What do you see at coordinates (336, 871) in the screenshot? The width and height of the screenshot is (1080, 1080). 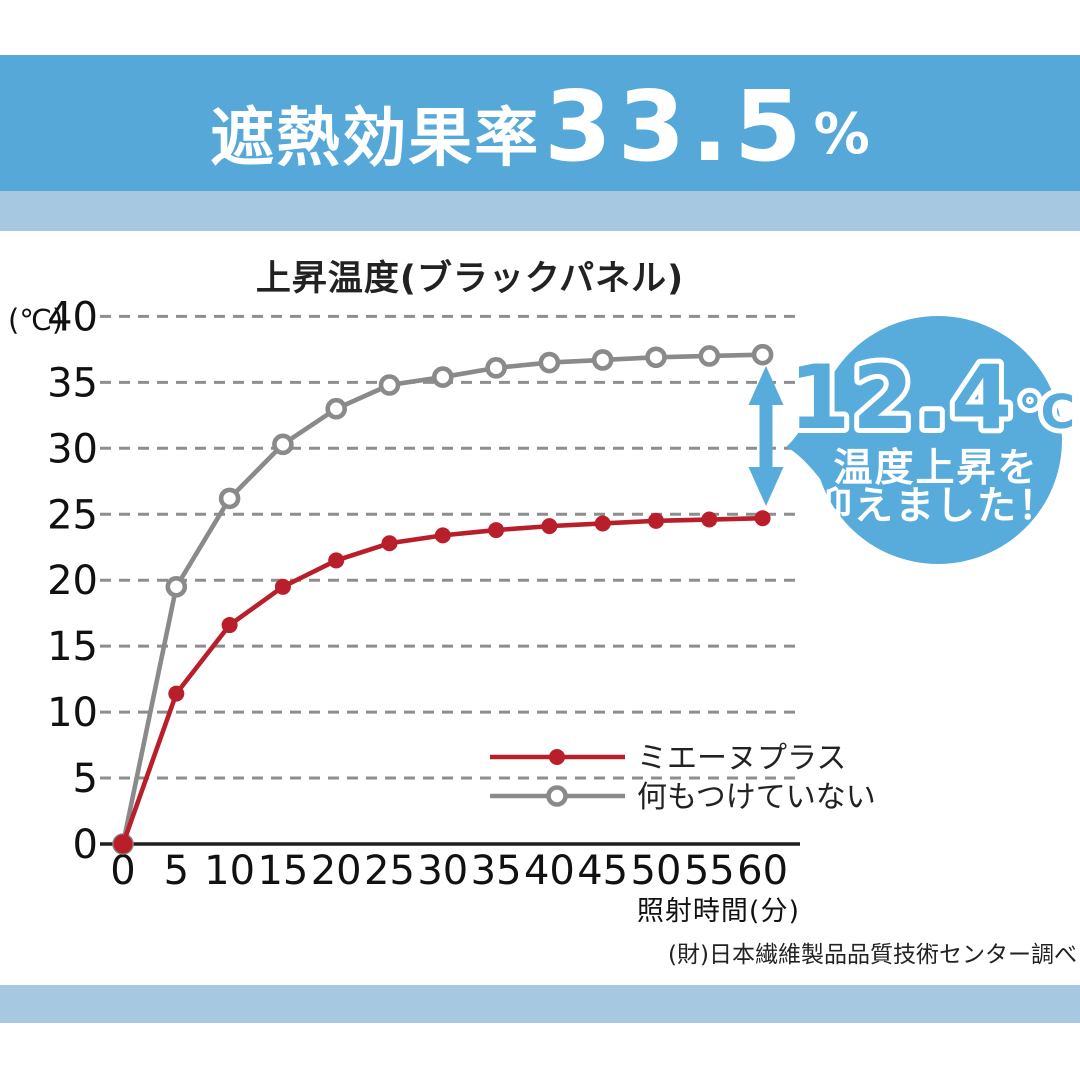 I see `x-tick-label: 20` at bounding box center [336, 871].